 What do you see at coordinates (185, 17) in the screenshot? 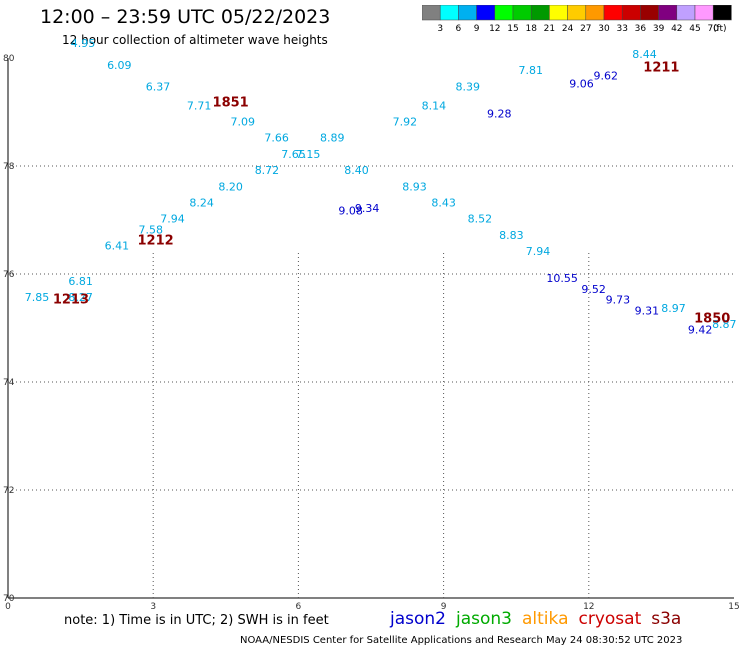
I see `chart-title: 12:00 – 23:59 UTC 05/22/2023` at bounding box center [185, 17].